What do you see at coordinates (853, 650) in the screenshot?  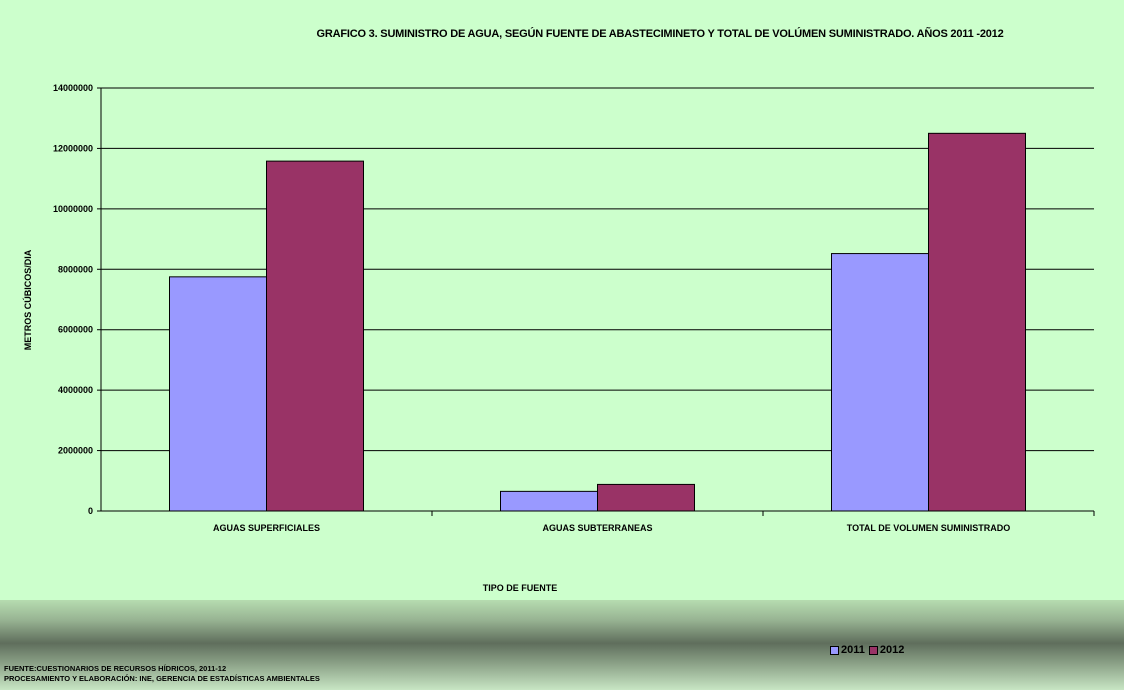 I see `legend-label-2011: 2011` at bounding box center [853, 650].